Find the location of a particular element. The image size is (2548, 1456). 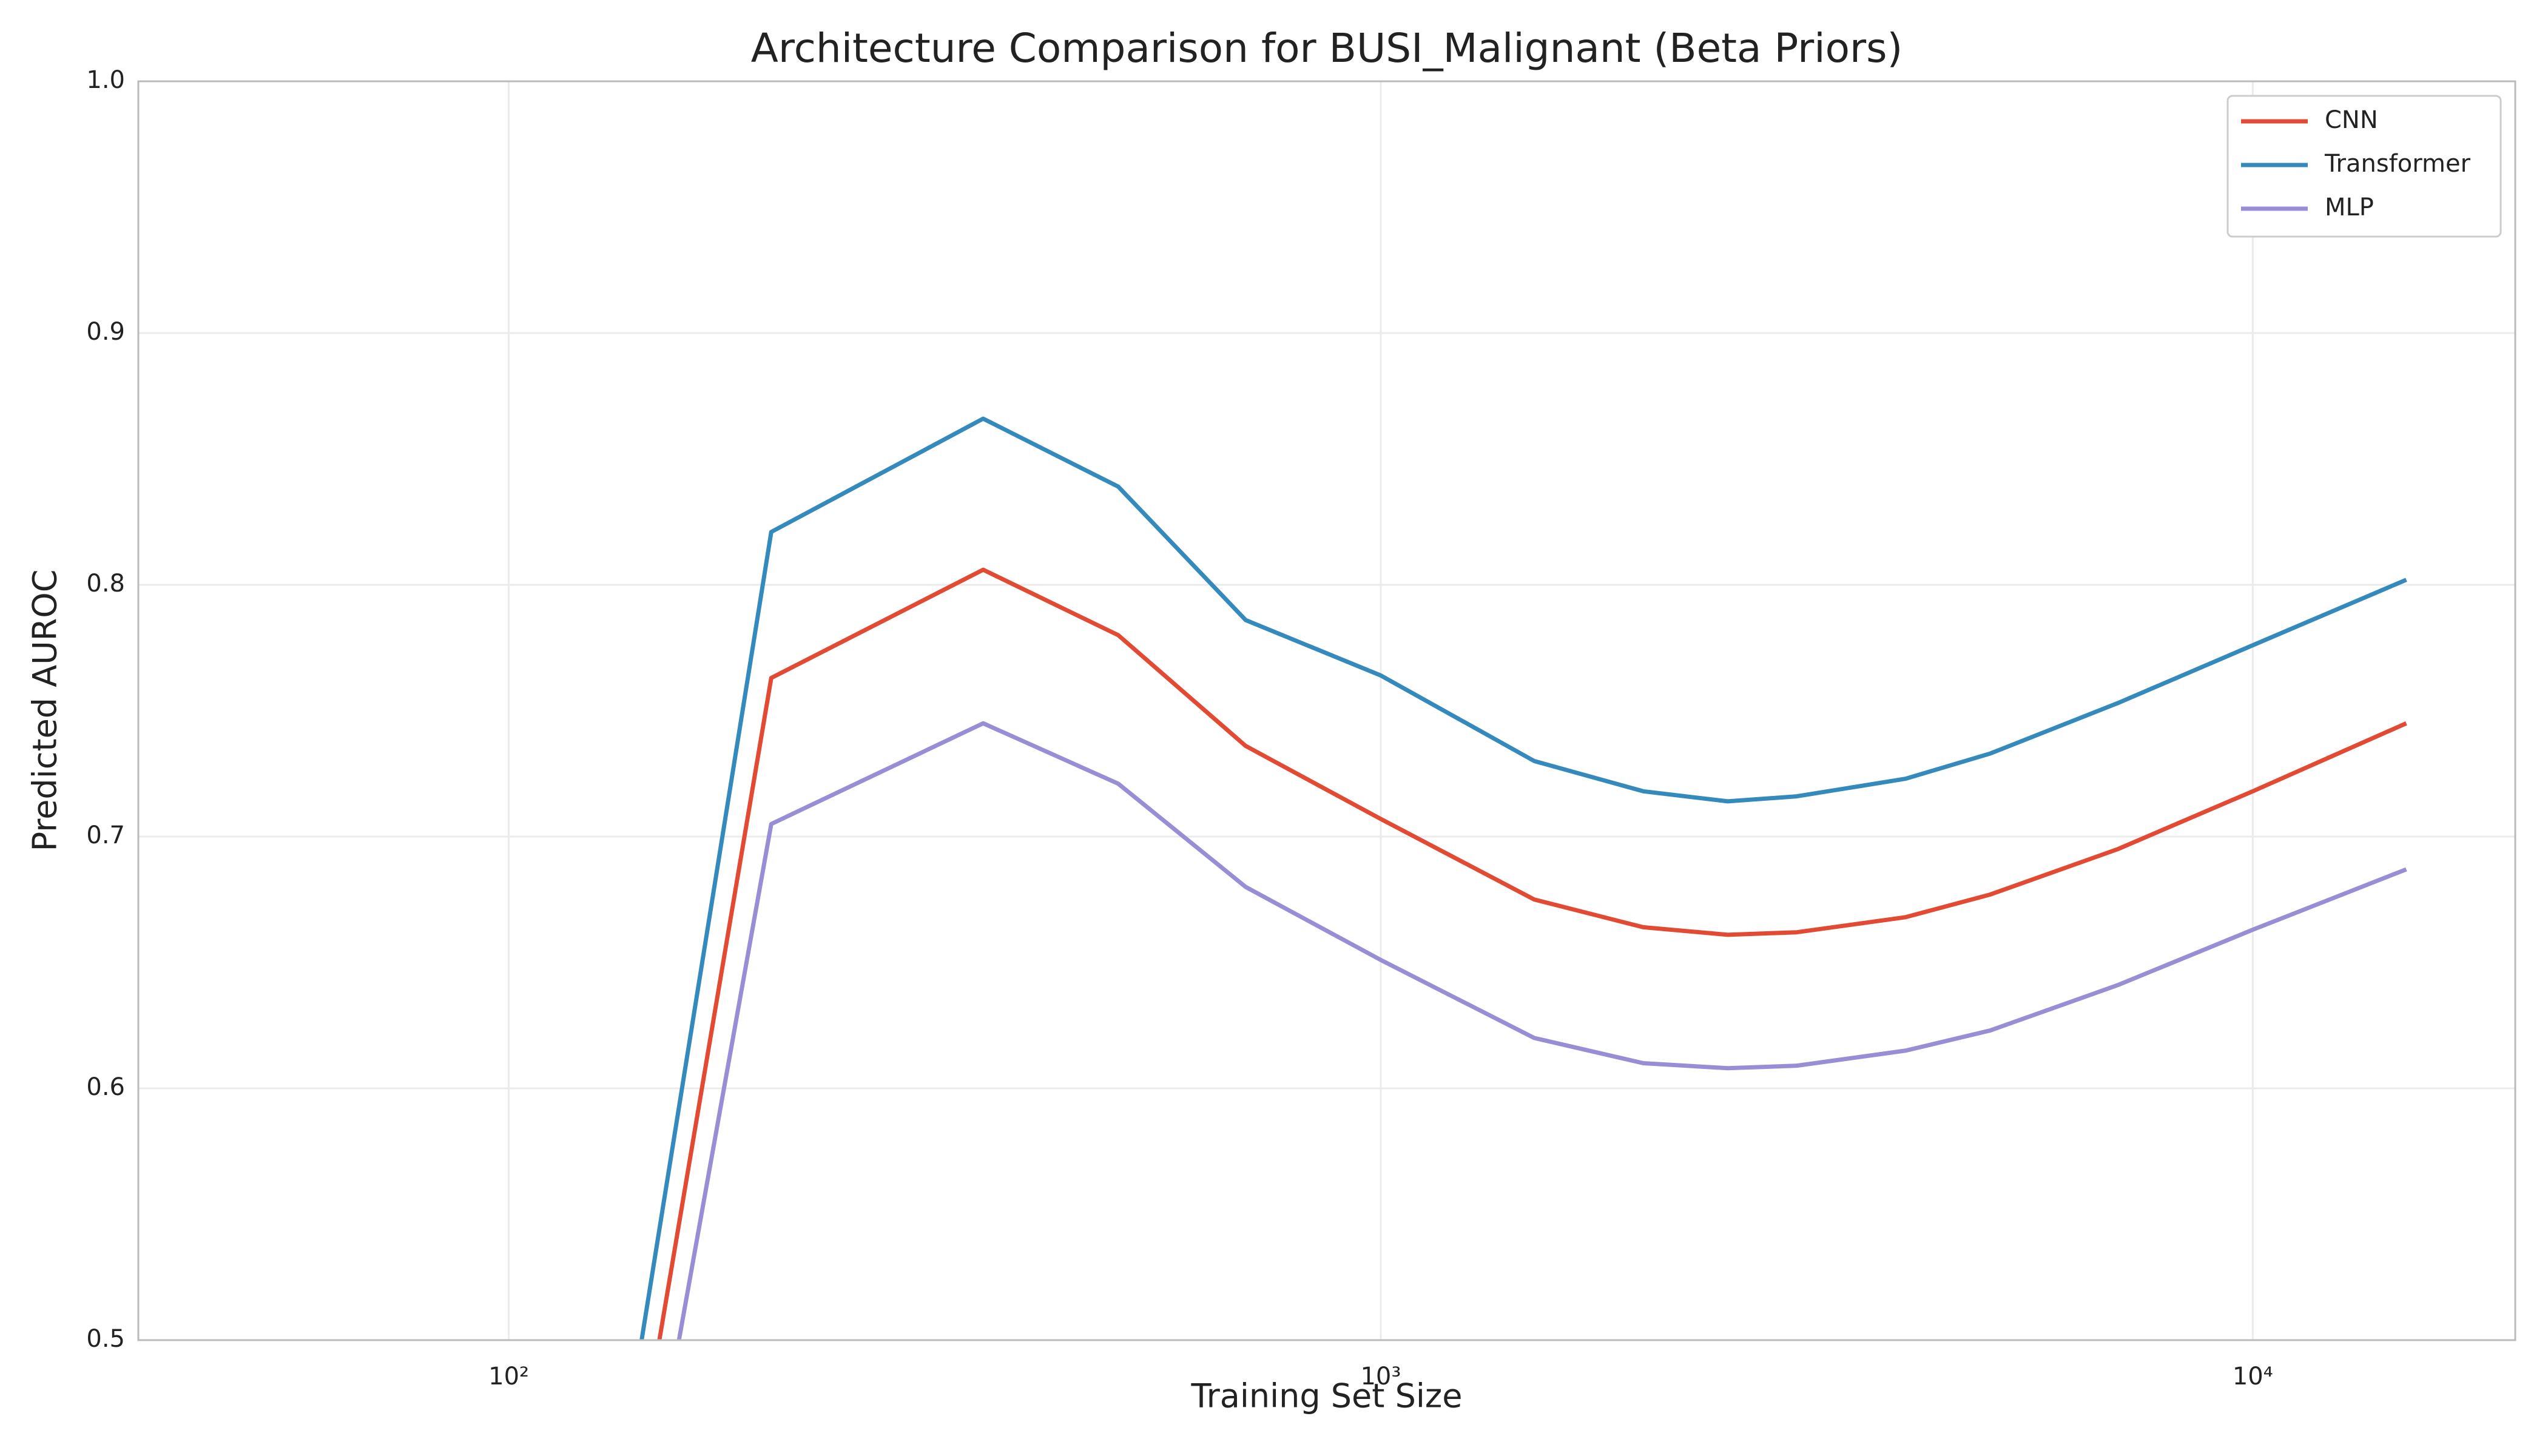

y-tick-label: 0.9 is located at coordinates (105, 332).